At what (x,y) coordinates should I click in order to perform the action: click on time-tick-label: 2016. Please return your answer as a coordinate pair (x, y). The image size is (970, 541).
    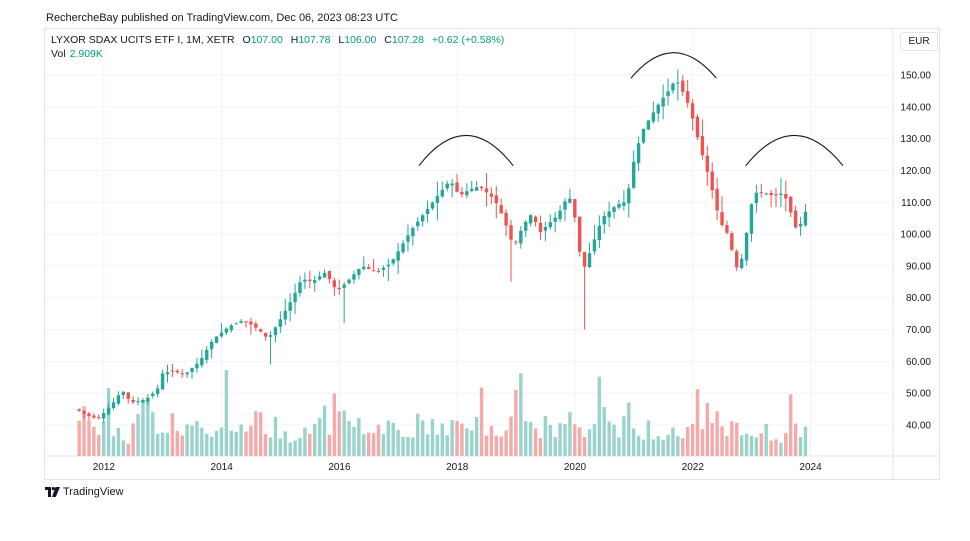
    Looking at the image, I should click on (339, 467).